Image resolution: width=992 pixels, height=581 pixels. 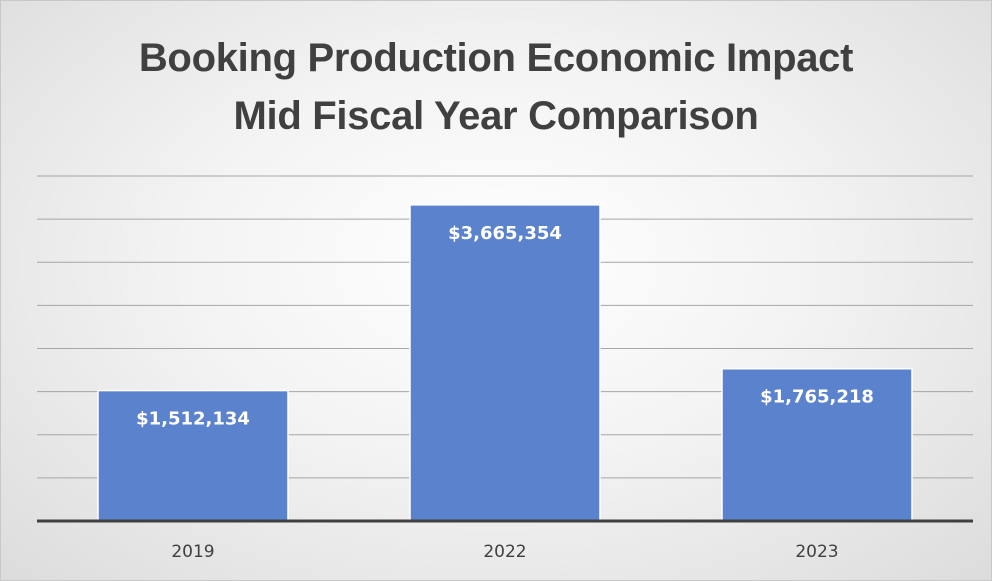 I want to click on chart-title-line-1: Booking Production Economic Impact, so click(x=496, y=58).